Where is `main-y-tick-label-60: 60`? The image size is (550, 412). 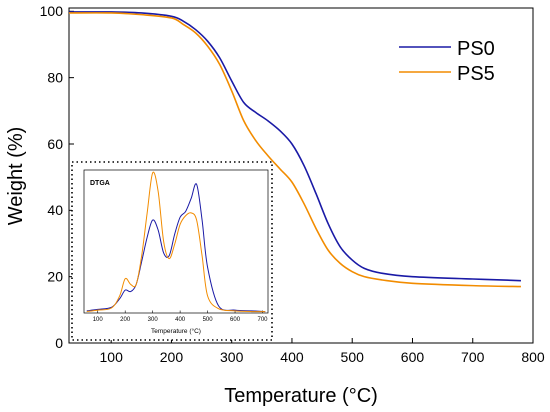 main-y-tick-label-60: 60 is located at coordinates (55, 144).